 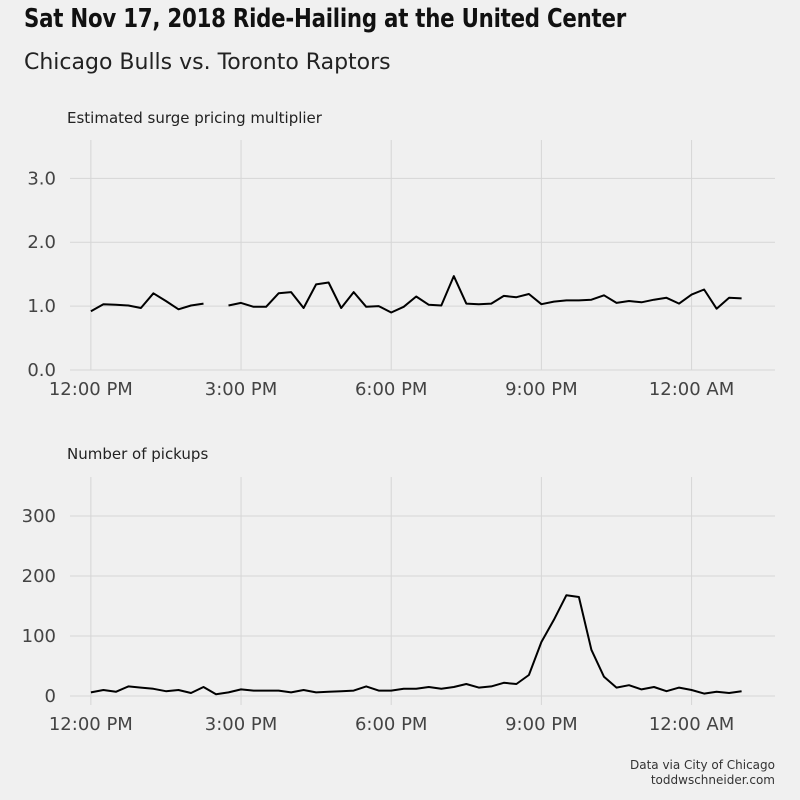 I want to click on caption-site: toddwschneider.com, so click(x=712, y=780).